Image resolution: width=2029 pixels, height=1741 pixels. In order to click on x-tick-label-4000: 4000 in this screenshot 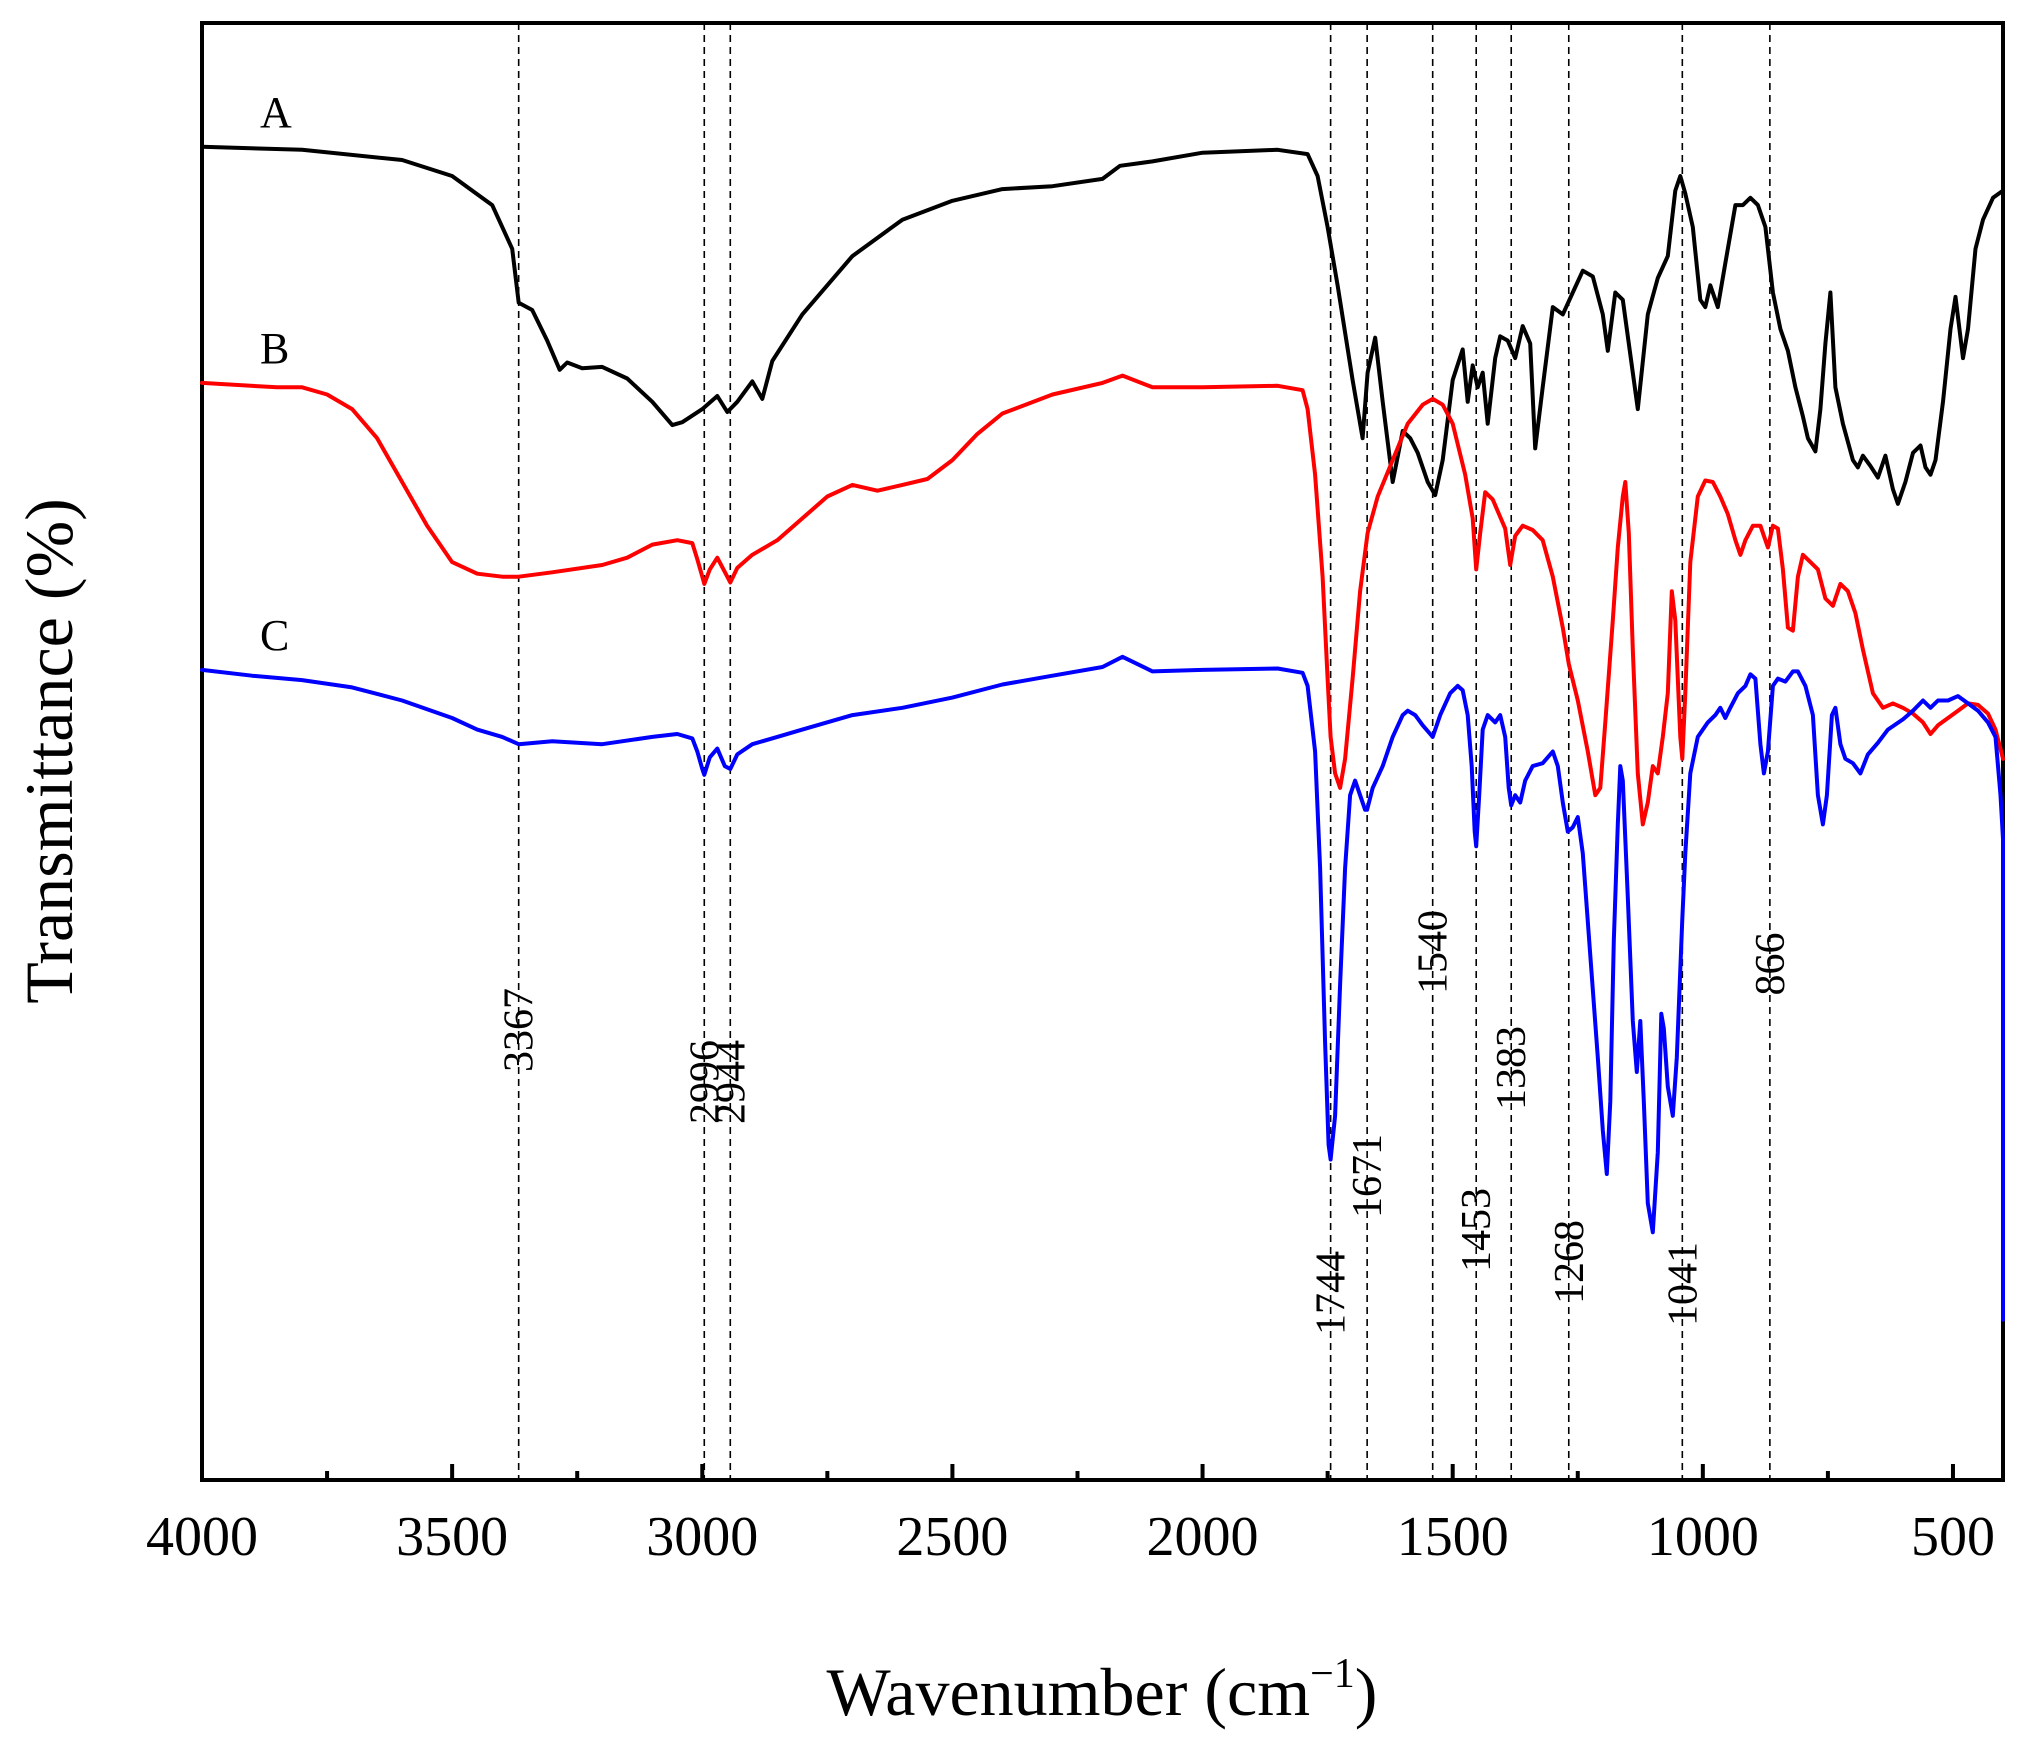, I will do `click(202, 1537)`.